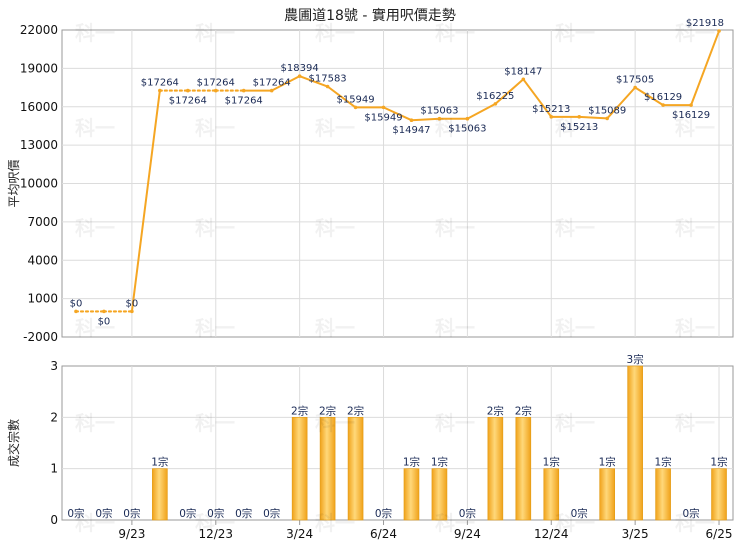 The width and height of the screenshot is (740, 550). What do you see at coordinates (439, 111) in the screenshot?
I see `data-label: $15063` at bounding box center [439, 111].